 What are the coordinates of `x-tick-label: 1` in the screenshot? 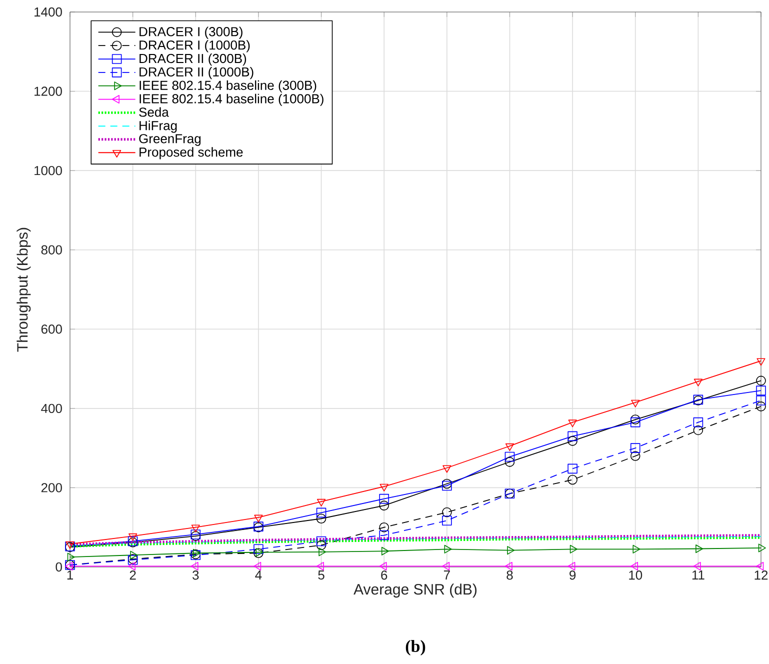 It's located at (70, 575).